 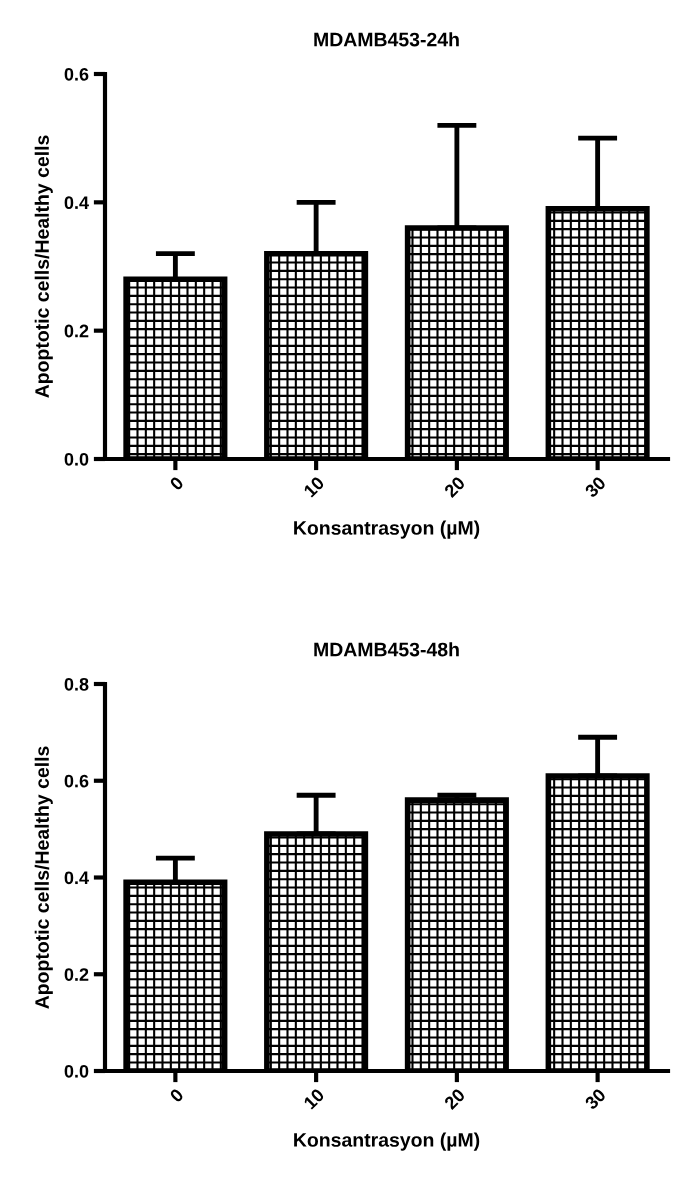 I want to click on y-tick-label: 0.8, so click(x=76, y=684).